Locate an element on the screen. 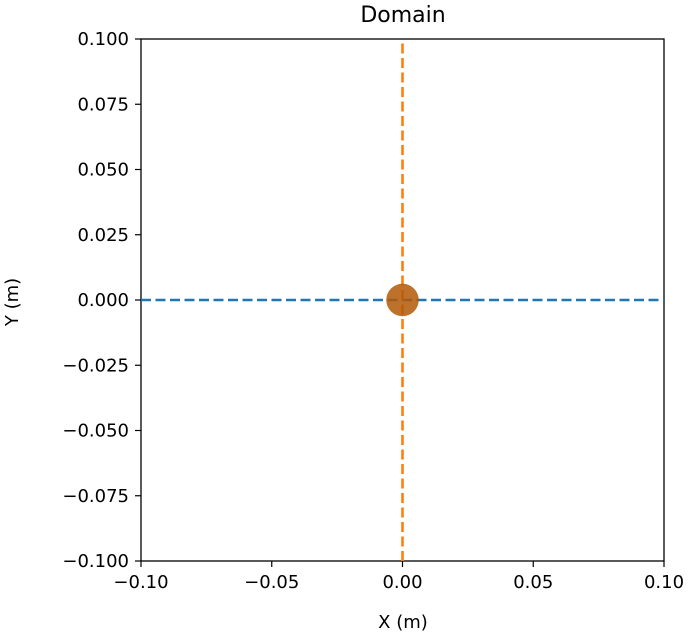  x-tick-label: 0.05 is located at coordinates (533, 582).